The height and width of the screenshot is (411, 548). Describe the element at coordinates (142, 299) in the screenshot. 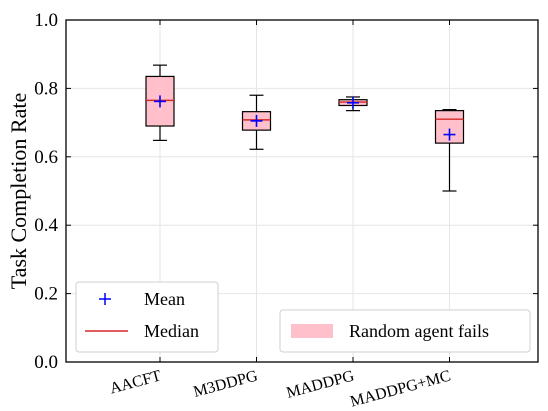

I see `legend-mean-entry: Mean` at that location.